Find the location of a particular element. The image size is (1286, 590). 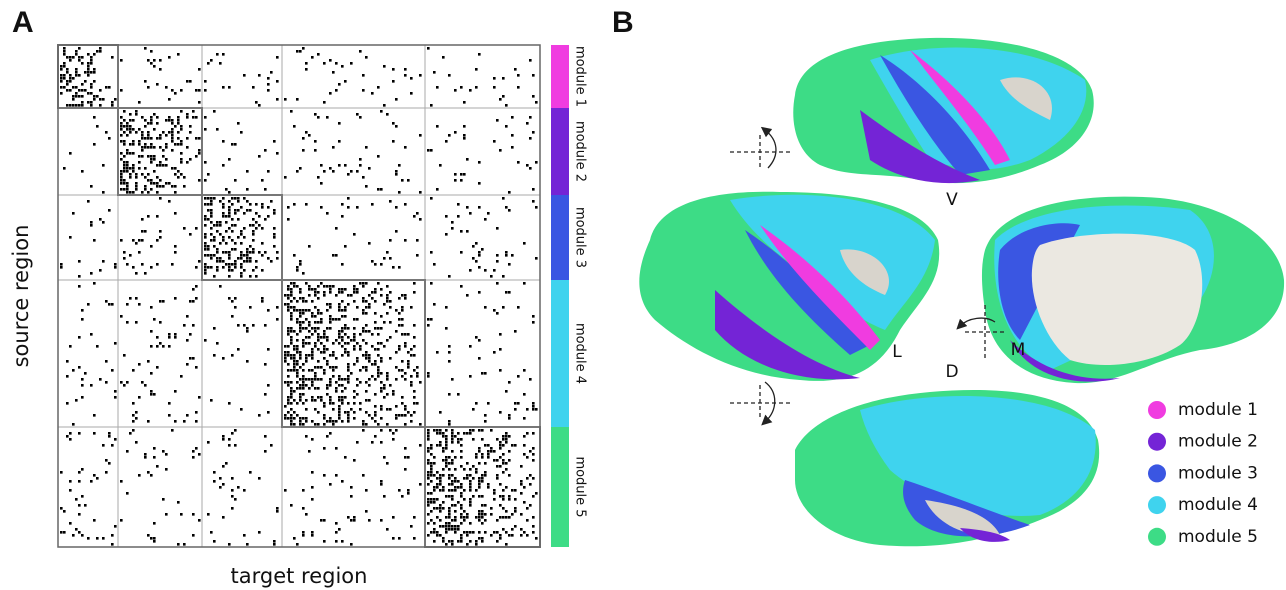

panel-label: B is located at coordinates (623, 22).